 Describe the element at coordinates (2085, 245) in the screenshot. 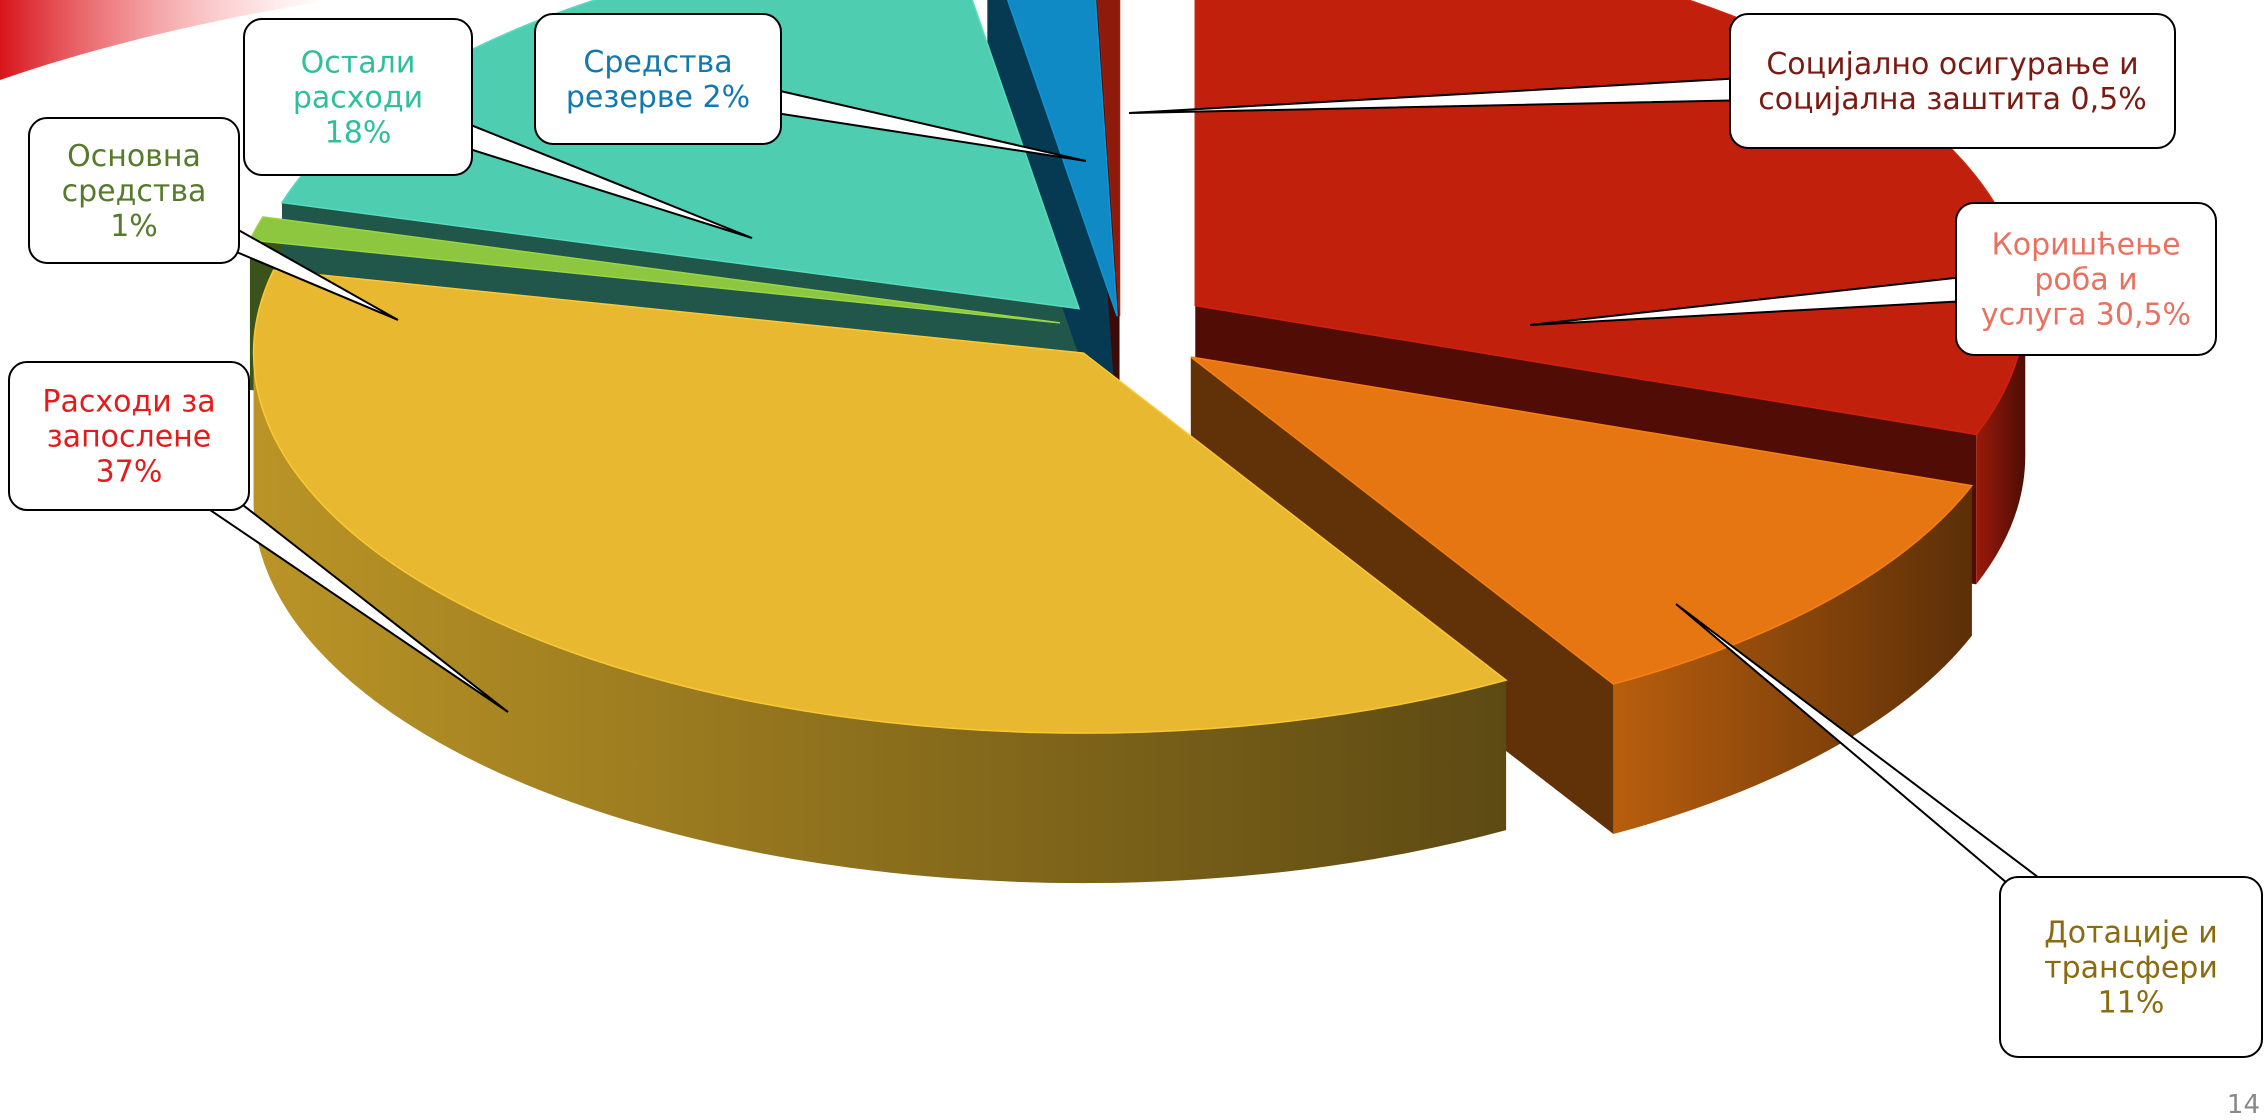

I see `data-label-1-line-1: Коришћење` at that location.